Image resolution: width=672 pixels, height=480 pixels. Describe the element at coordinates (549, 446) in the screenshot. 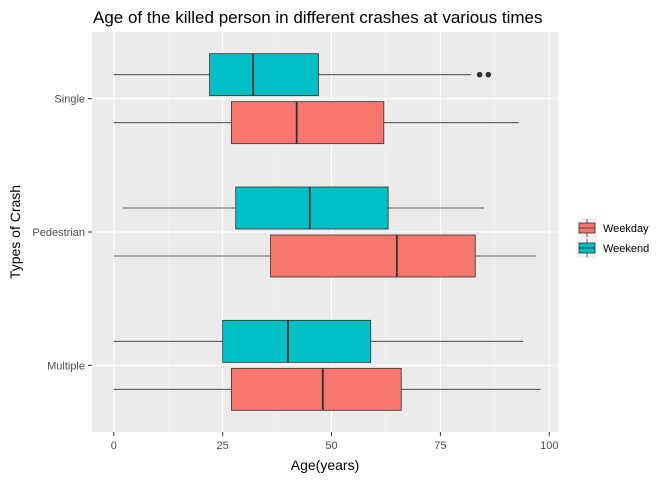

I see `x-tick-label: 100` at that location.